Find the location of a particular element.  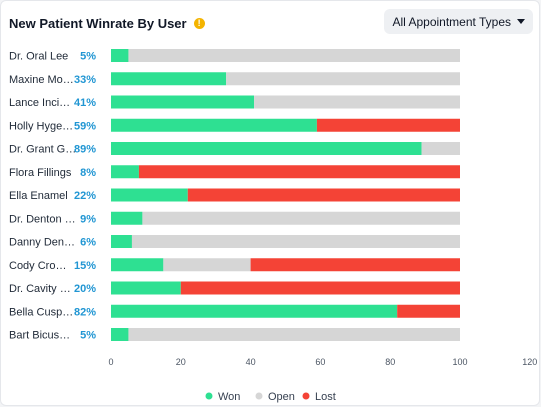

x-tick-label: 40 is located at coordinates (251, 362).